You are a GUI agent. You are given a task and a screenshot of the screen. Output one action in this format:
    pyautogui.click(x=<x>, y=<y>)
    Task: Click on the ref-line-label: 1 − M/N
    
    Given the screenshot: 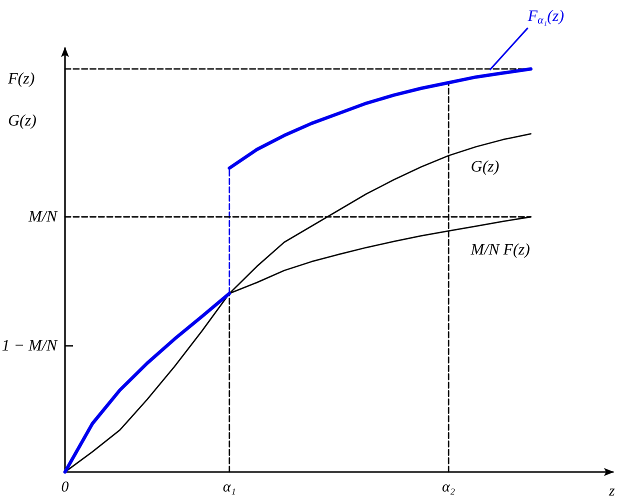 What is the action you would take?
    pyautogui.click(x=30, y=345)
    